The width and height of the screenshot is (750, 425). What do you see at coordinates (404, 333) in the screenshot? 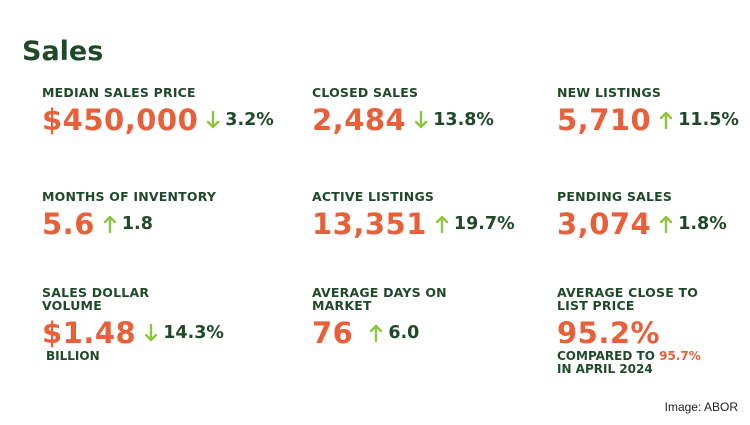
I see `stat-change: 6.0` at bounding box center [404, 333].